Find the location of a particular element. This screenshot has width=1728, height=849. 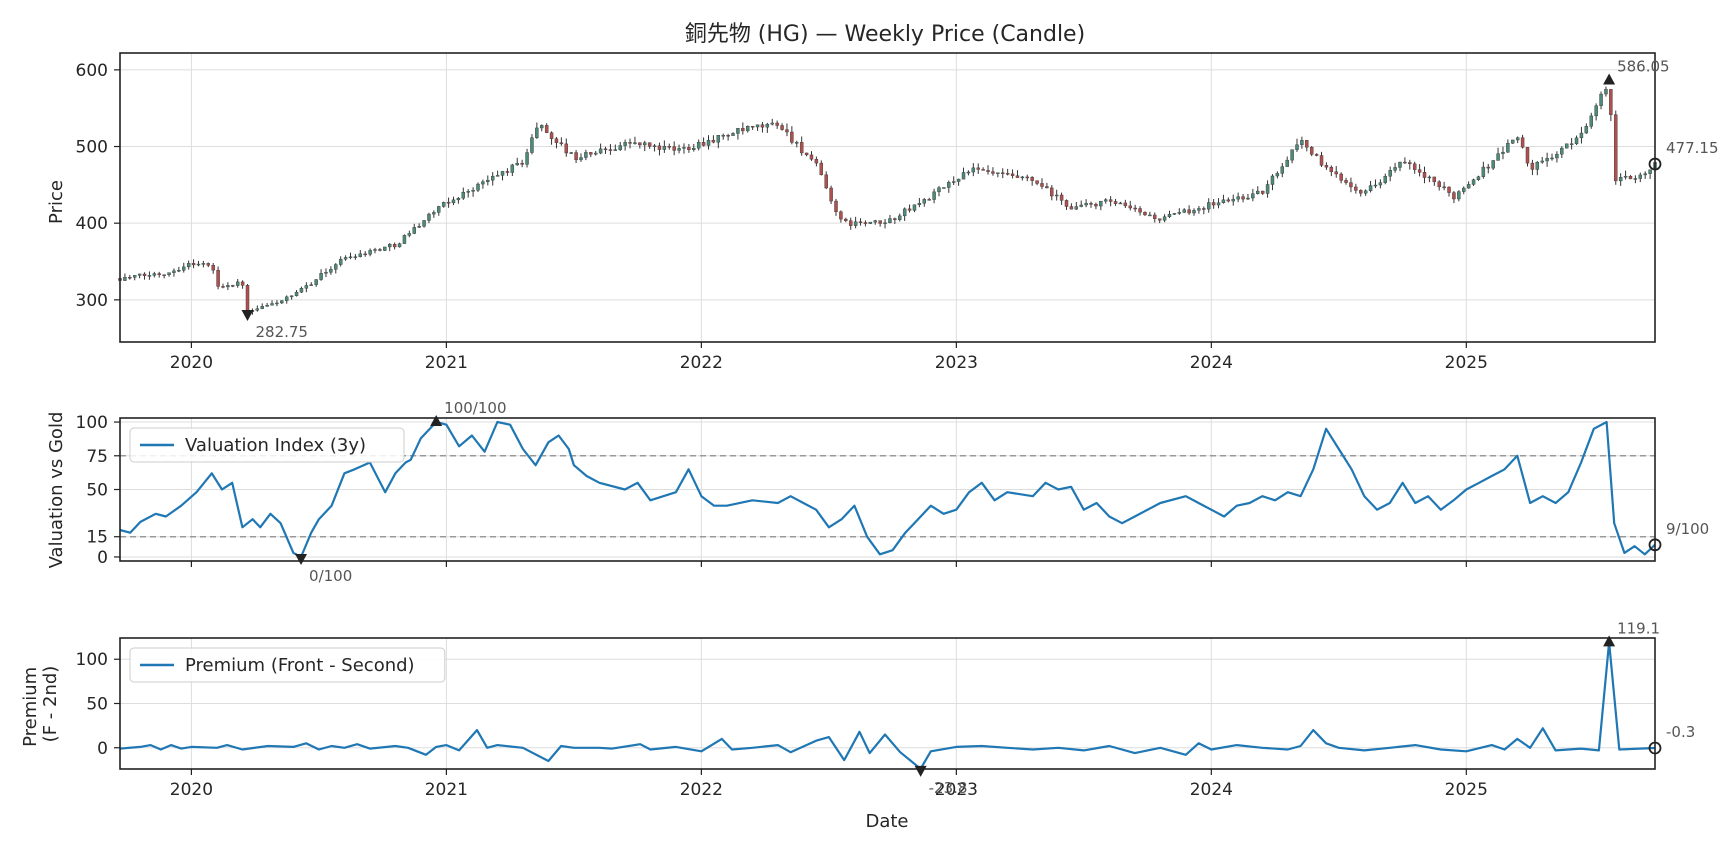

max-marker is located at coordinates (1609, 79).